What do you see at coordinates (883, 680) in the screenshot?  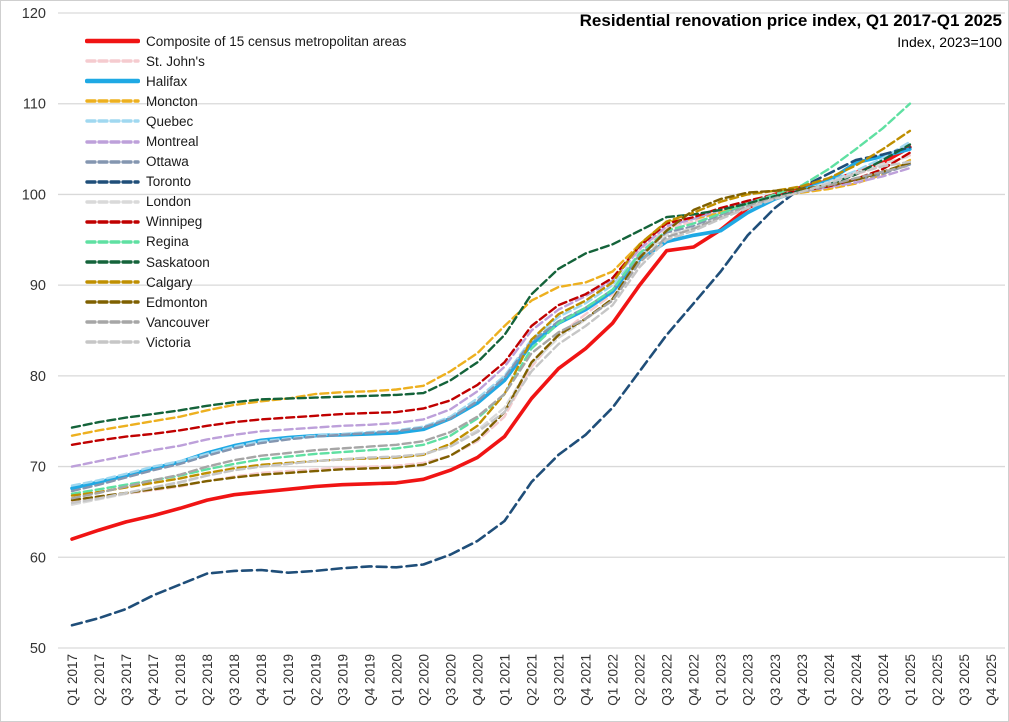 I see `x-tick-label: Q3 2024` at bounding box center [883, 680].